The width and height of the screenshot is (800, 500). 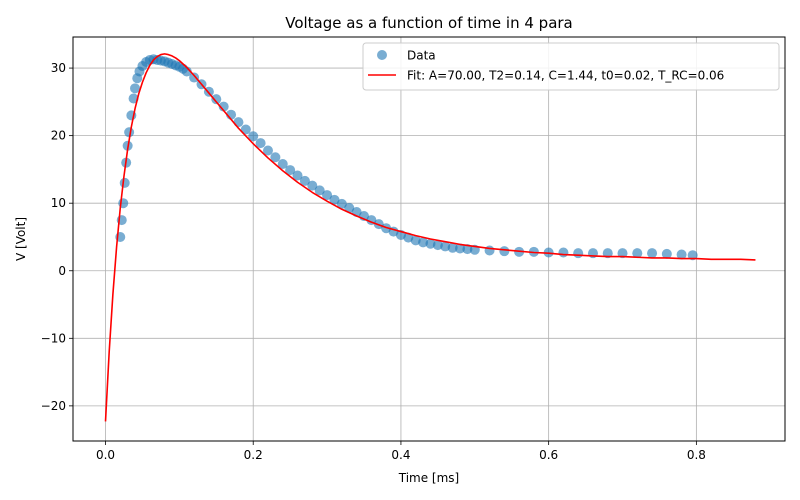 I want to click on x-tick-label: 0.6, so click(x=548, y=455).